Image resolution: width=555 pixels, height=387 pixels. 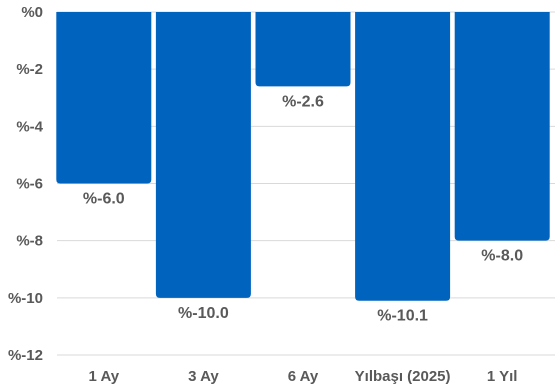 What do you see at coordinates (203, 313) in the screenshot?
I see `data-label: %-10.0` at bounding box center [203, 313].